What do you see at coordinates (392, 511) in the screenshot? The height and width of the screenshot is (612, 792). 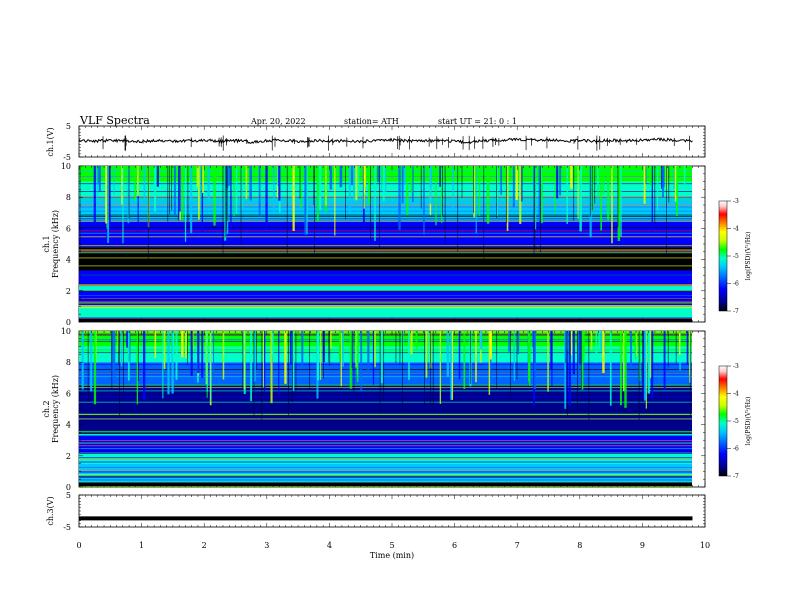 I see `ch3-waveform-frame` at bounding box center [392, 511].